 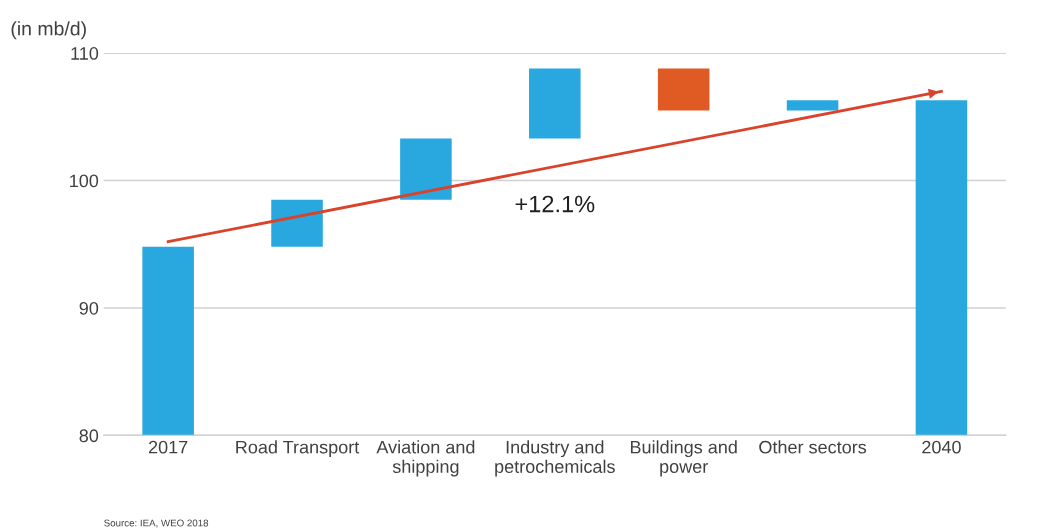 I want to click on y-tick-label: 100, so click(x=84, y=181).